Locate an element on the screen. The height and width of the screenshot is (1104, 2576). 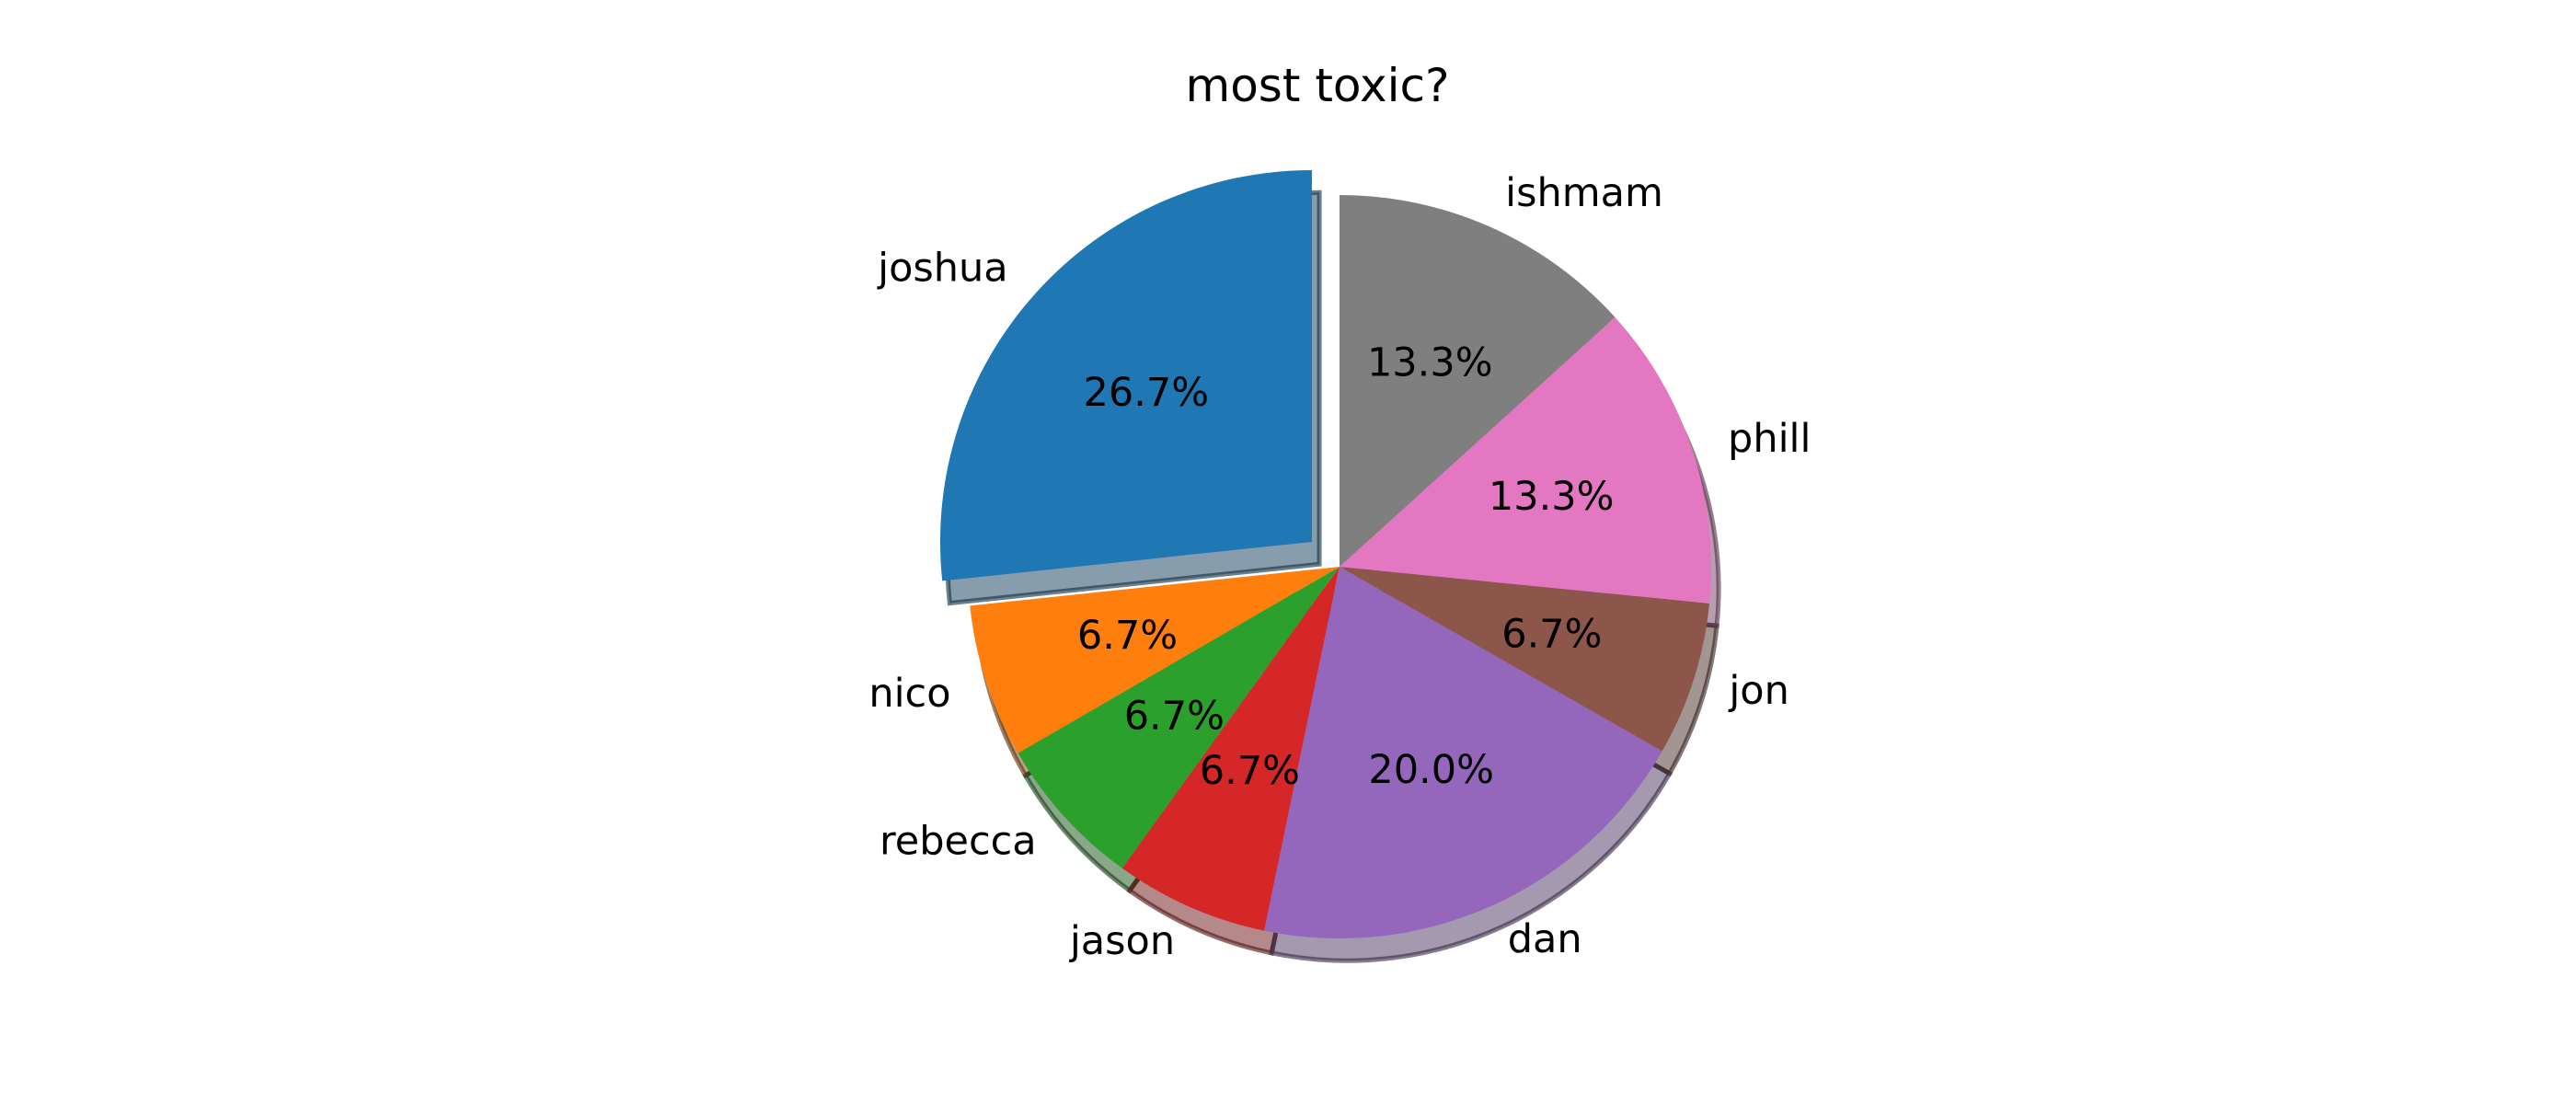
pie-slice-rebecca is located at coordinates (1179, 717).